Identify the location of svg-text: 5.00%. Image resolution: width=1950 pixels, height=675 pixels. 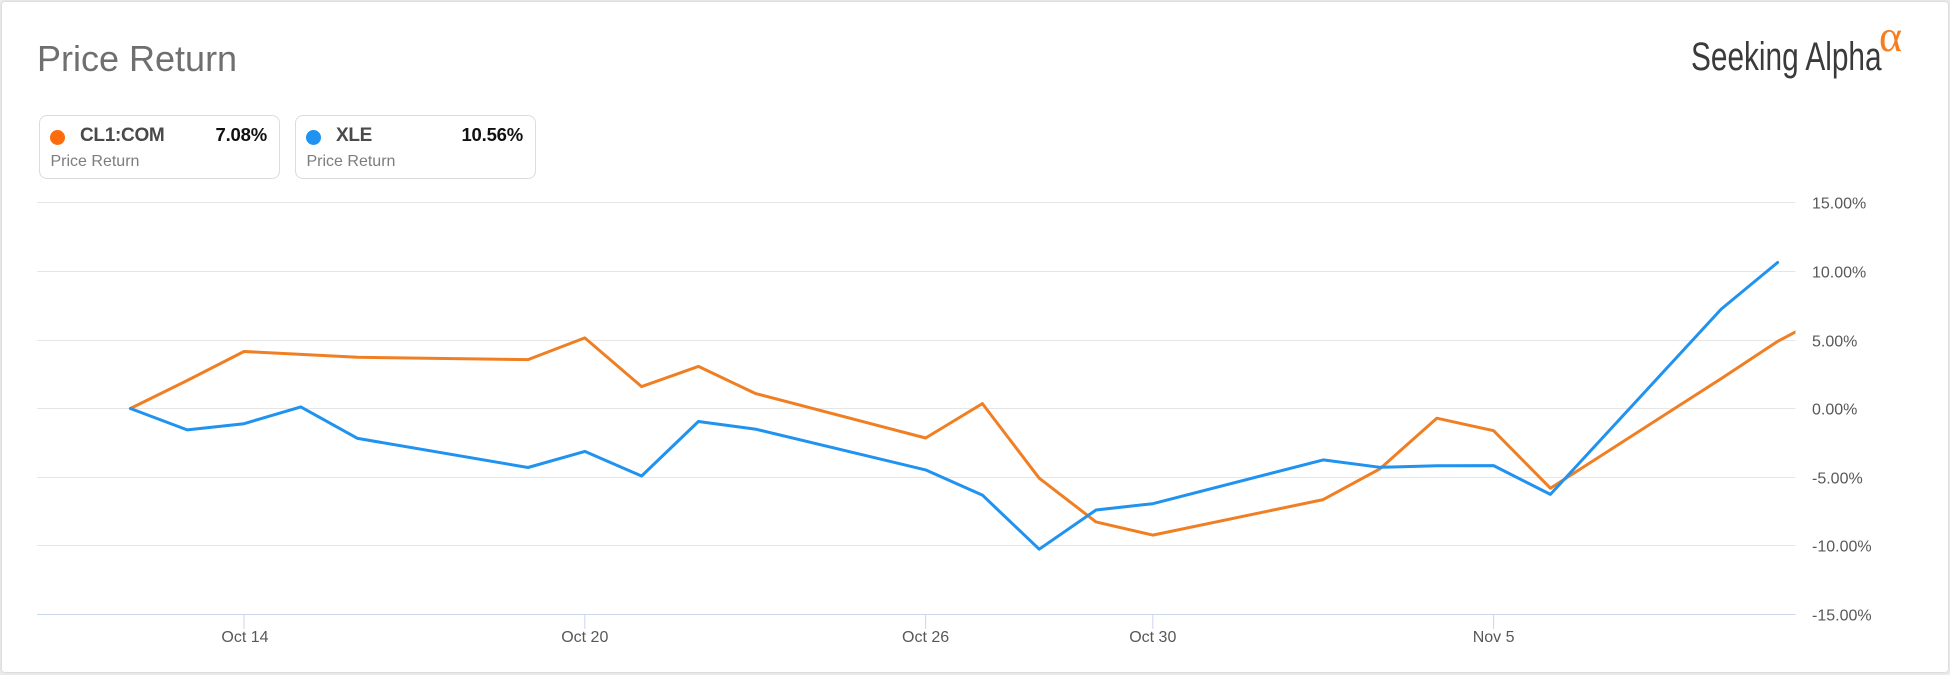
(1834, 341).